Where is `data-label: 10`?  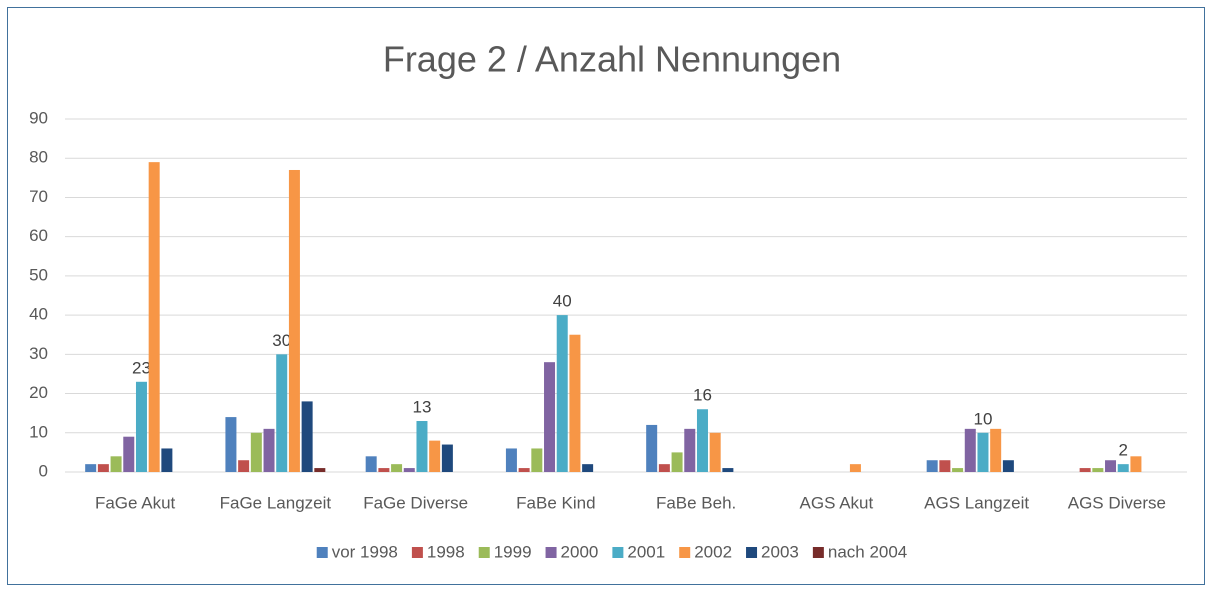
data-label: 10 is located at coordinates (983, 418).